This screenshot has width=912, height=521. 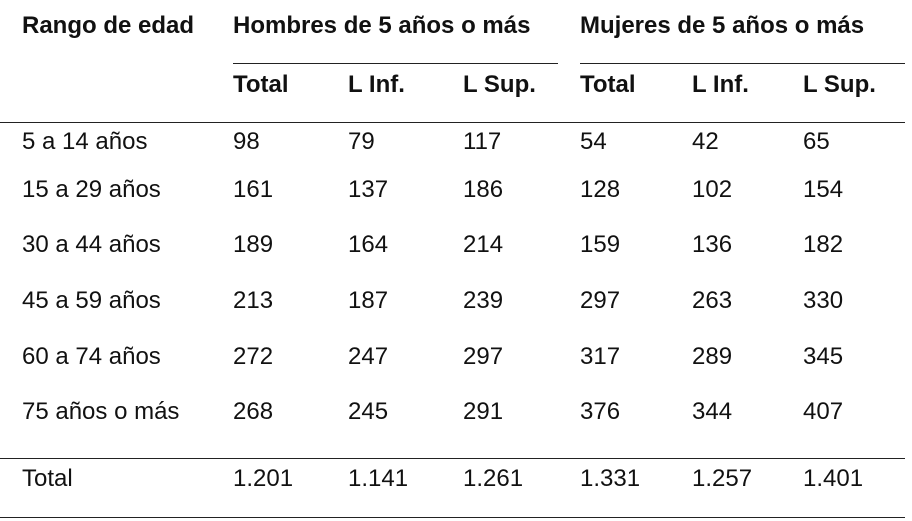 I want to click on row-label: 30 a 44 años, so click(x=91, y=244).